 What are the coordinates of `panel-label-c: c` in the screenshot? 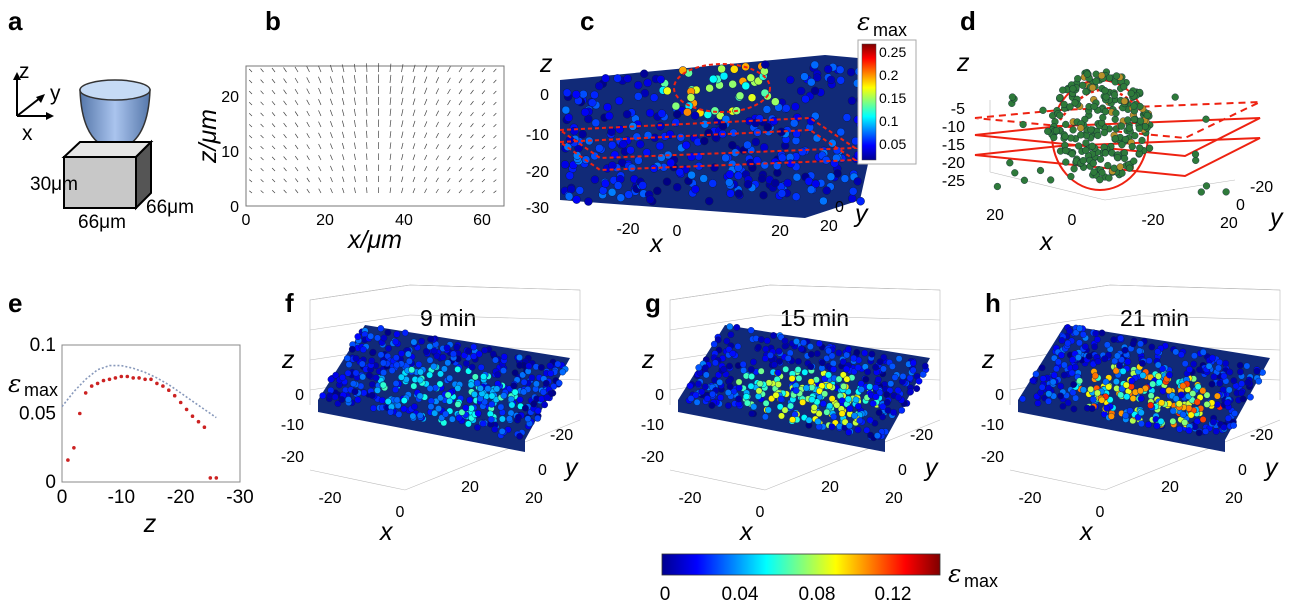 It's located at (587, 21).